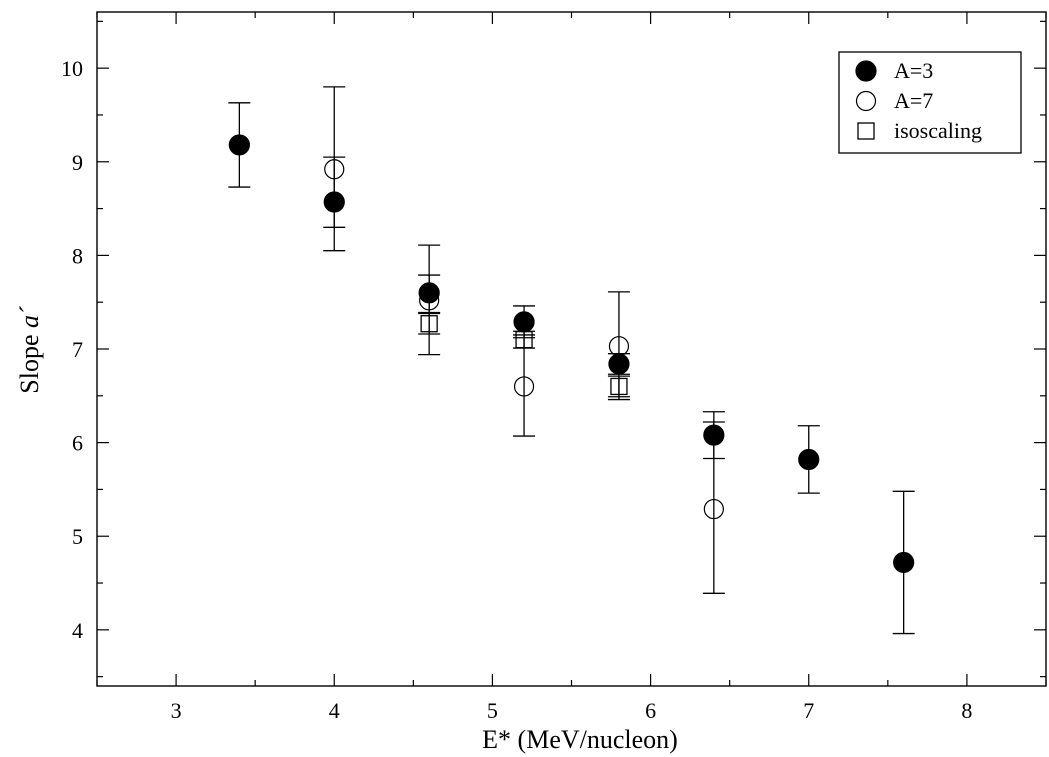 Image resolution: width=1049 pixels, height=757 pixels. Describe the element at coordinates (77, 162) in the screenshot. I see `y-tick-label: 9` at that location.